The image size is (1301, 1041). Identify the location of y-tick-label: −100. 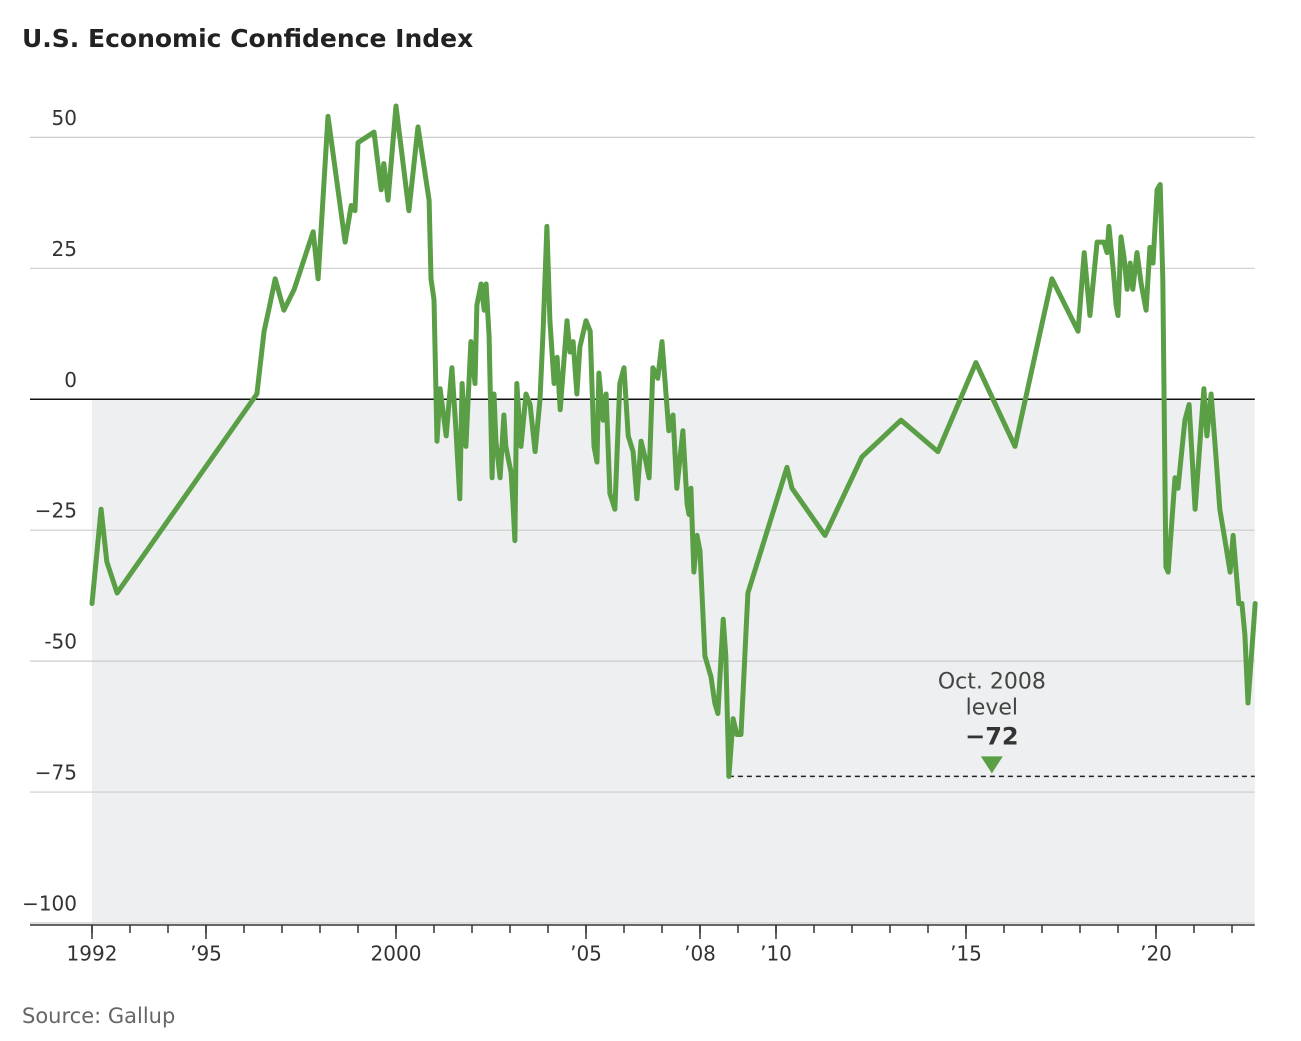
(49, 904).